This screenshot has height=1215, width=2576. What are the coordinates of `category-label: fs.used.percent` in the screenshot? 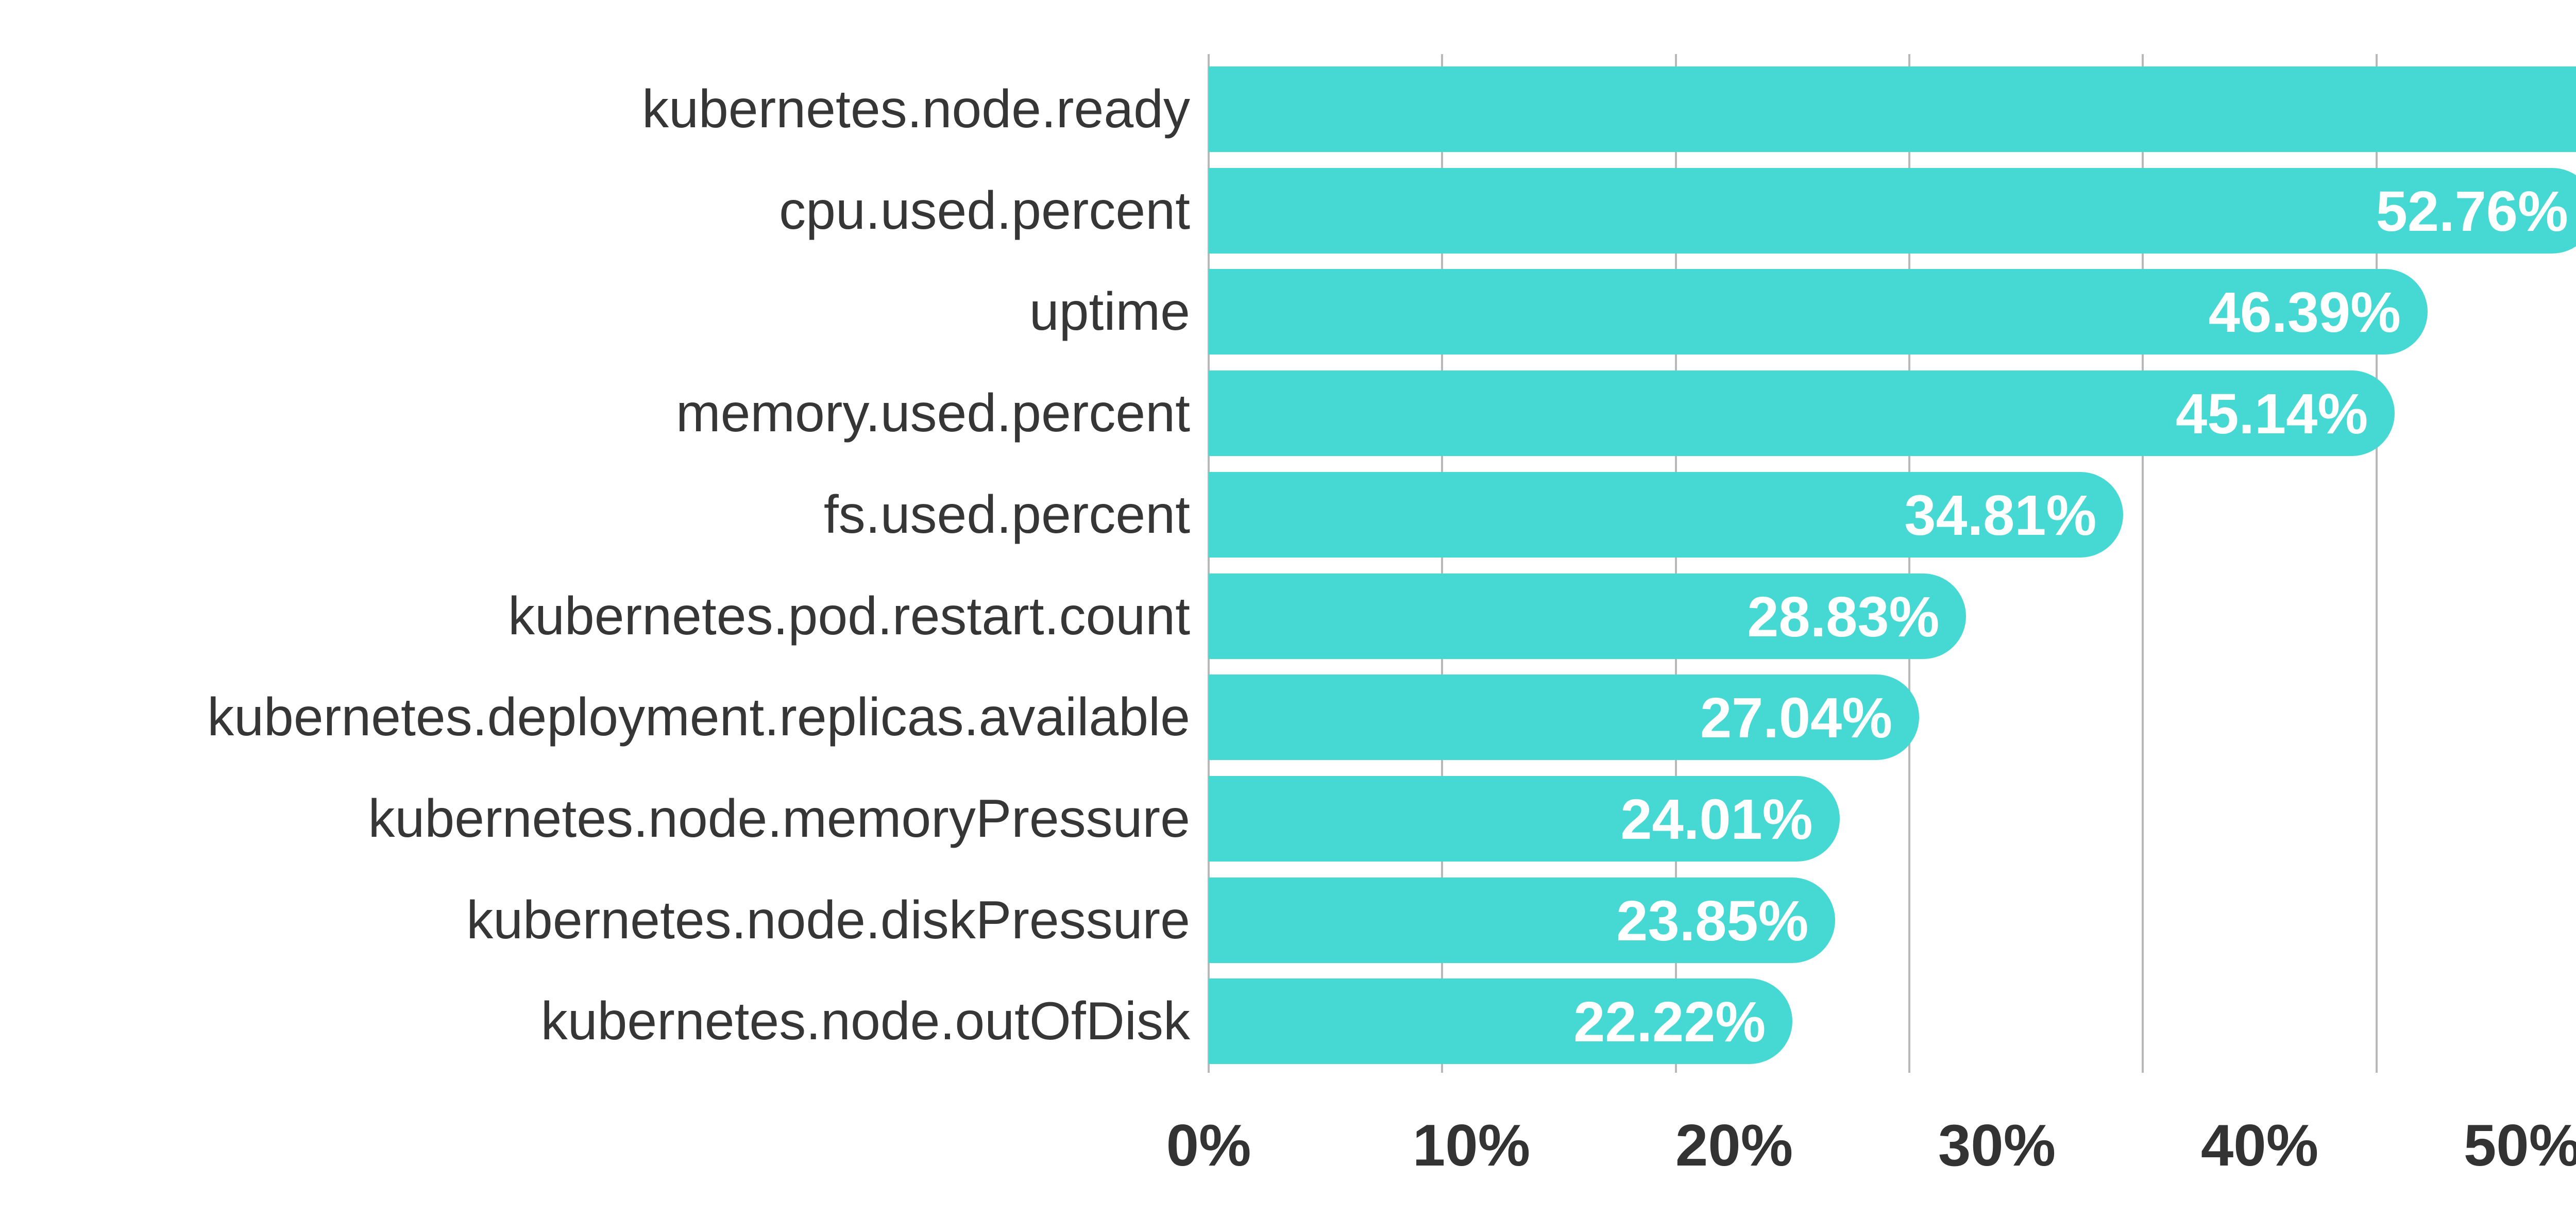 It's located at (1006, 514).